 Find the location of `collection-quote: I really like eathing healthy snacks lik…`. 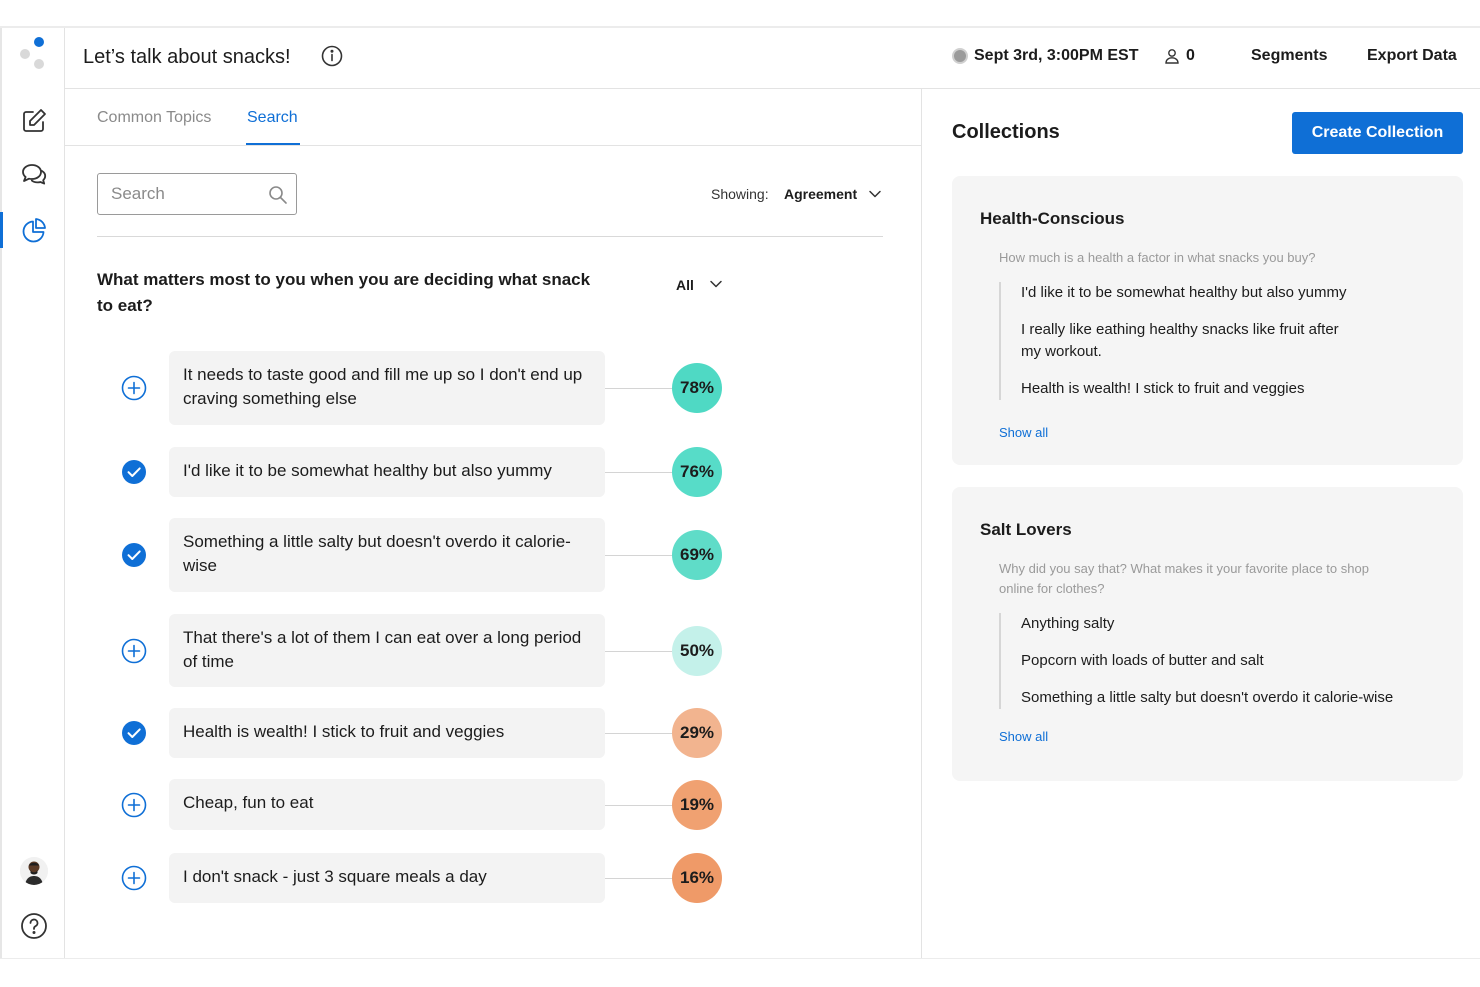

collection-quote: I really like eathing healthy snacks lik… is located at coordinates (1180, 340).